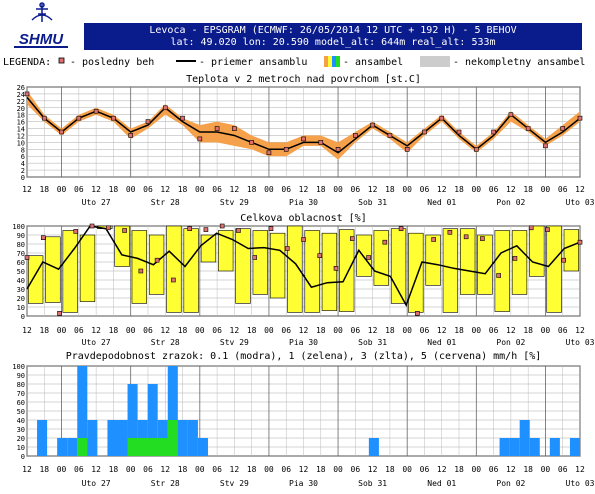 This screenshot has height=494, width=595. What do you see at coordinates (441, 342) in the screenshot?
I see `panel-1-day-label: Ned 01` at bounding box center [441, 342].